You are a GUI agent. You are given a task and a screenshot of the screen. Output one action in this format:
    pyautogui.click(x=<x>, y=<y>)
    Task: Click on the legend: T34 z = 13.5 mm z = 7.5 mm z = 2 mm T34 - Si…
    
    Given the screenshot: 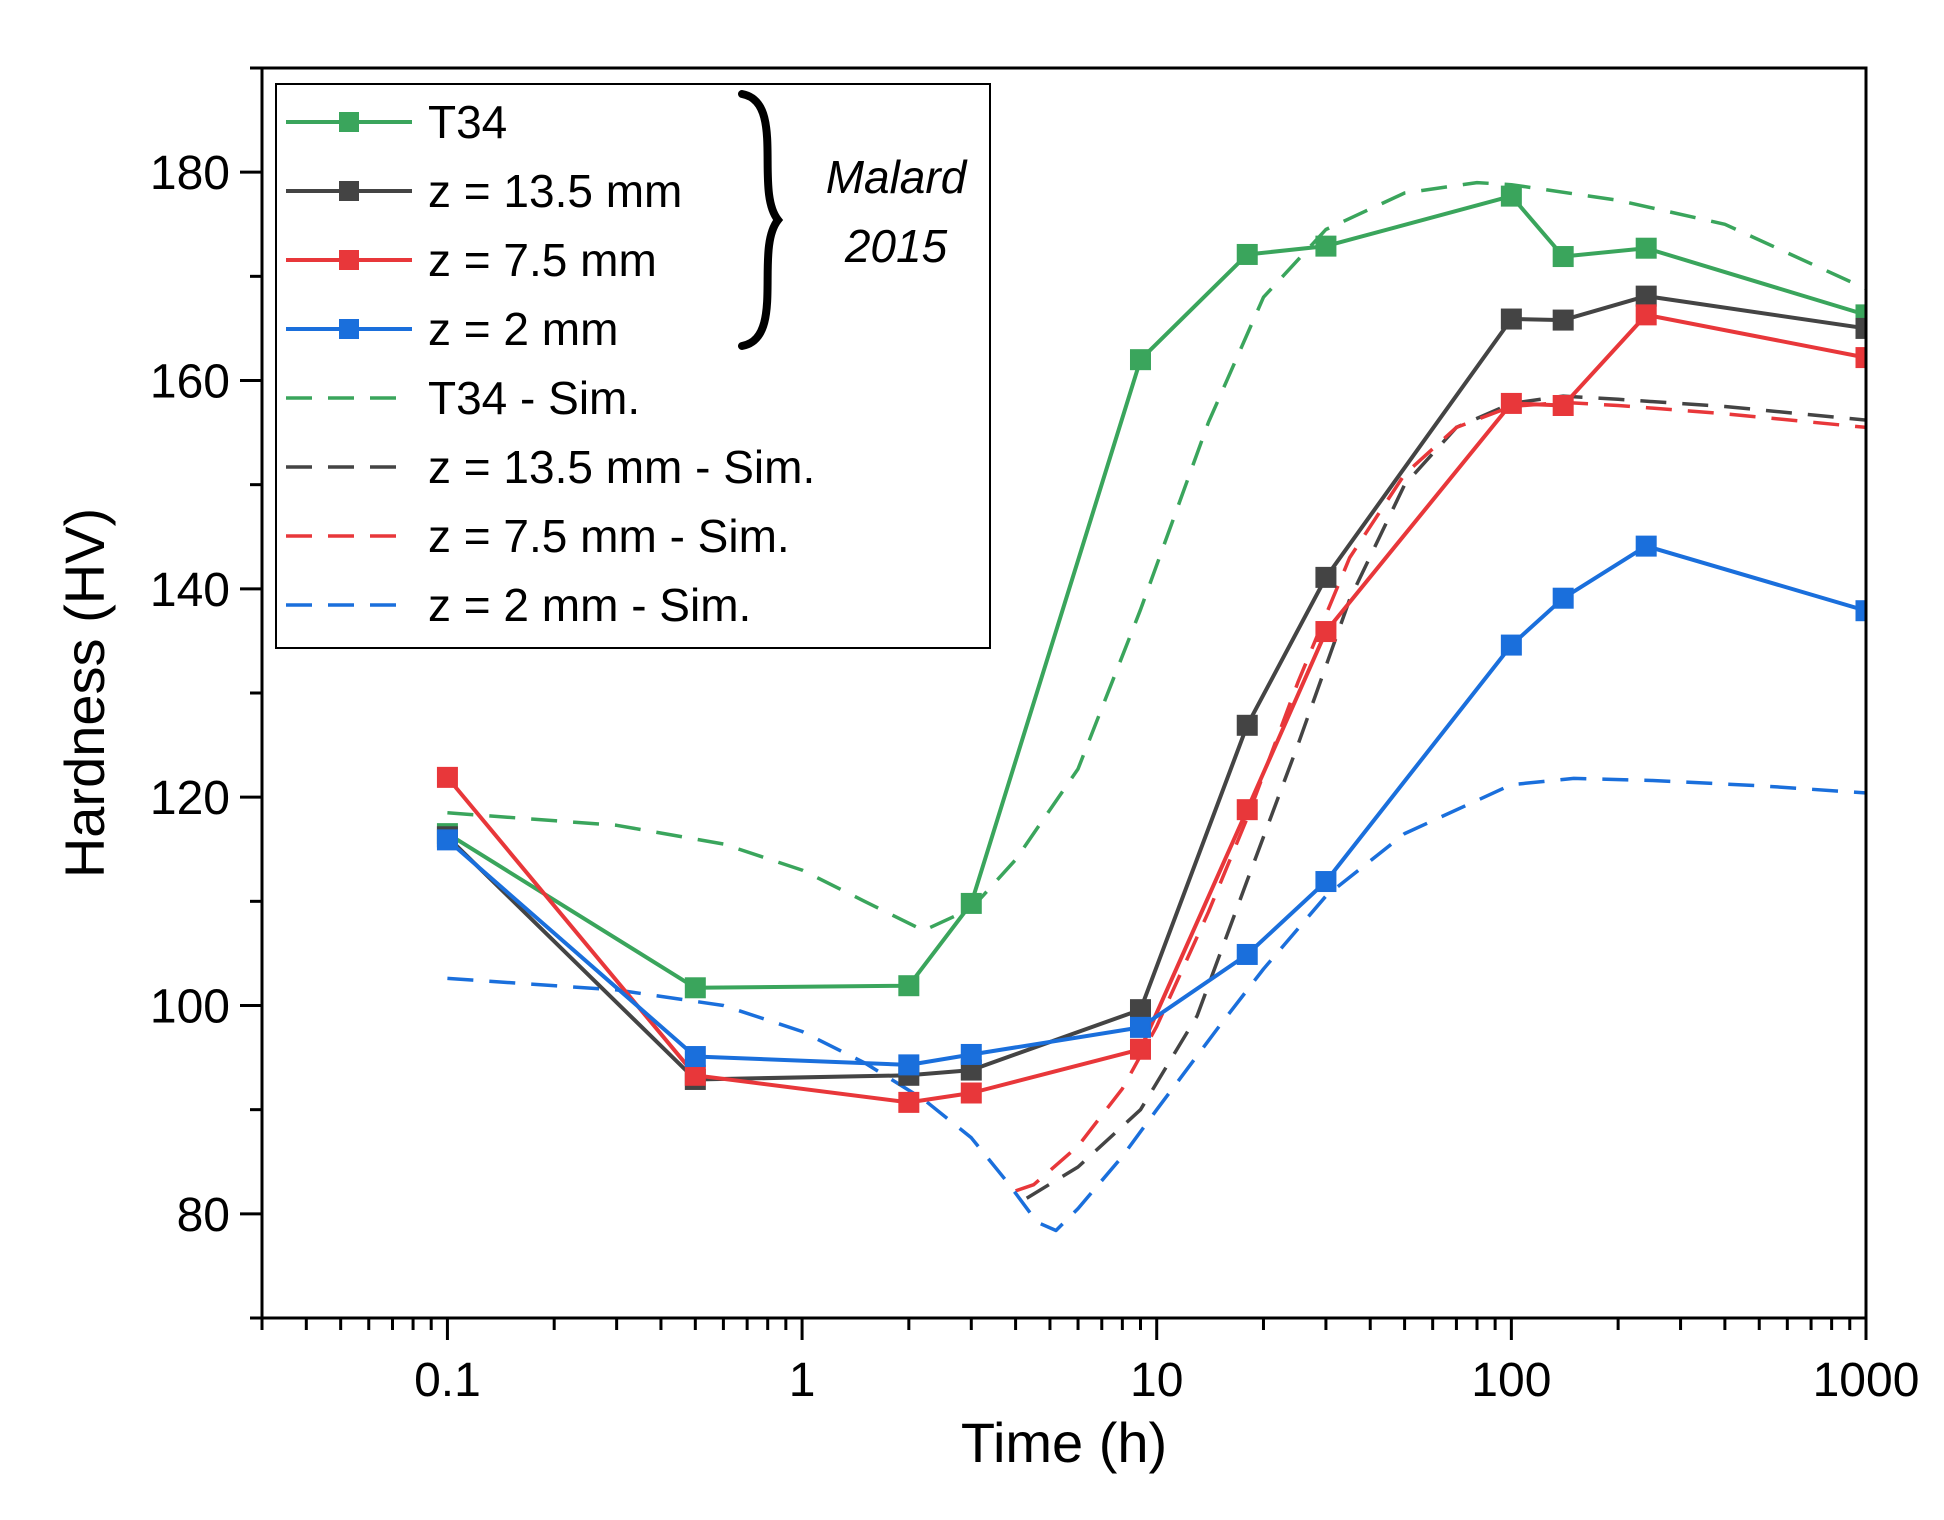 What is the action you would take?
    pyautogui.click(x=633, y=366)
    